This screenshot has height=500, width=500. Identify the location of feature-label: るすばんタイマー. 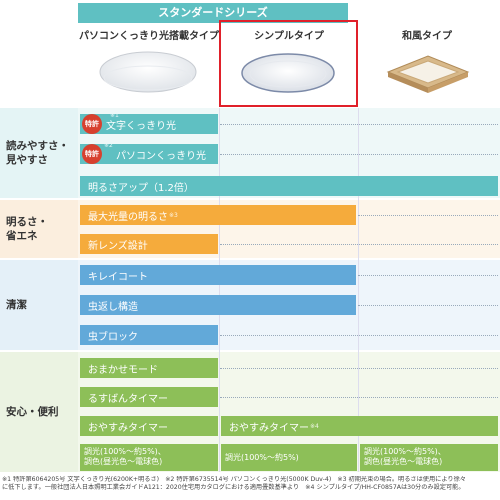
(128, 399).